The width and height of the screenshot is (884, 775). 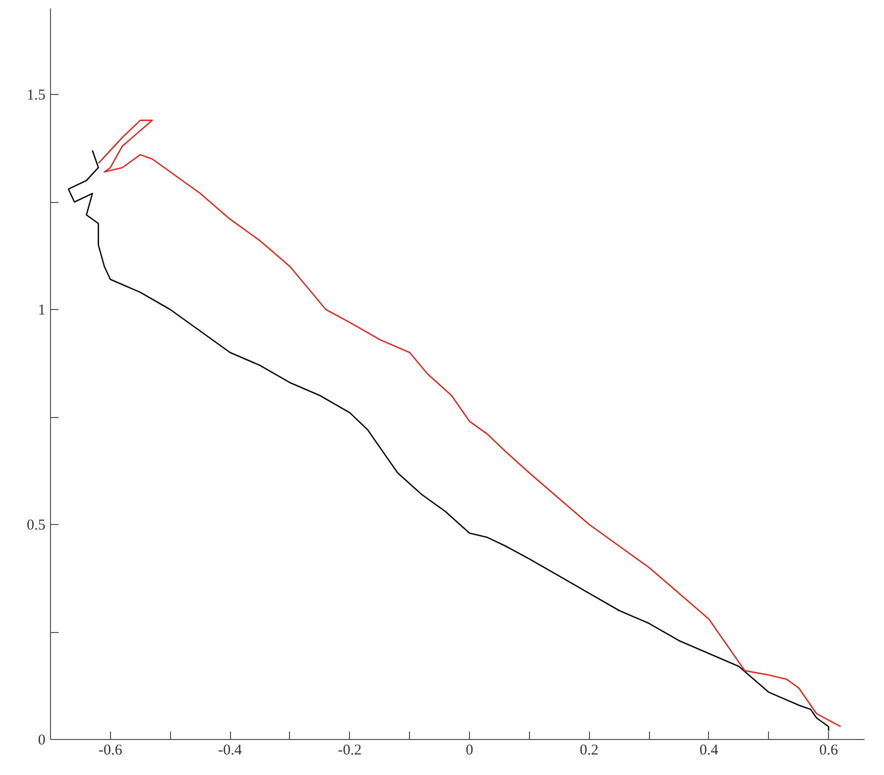 I want to click on y-tick-label: 1, so click(x=42, y=310).